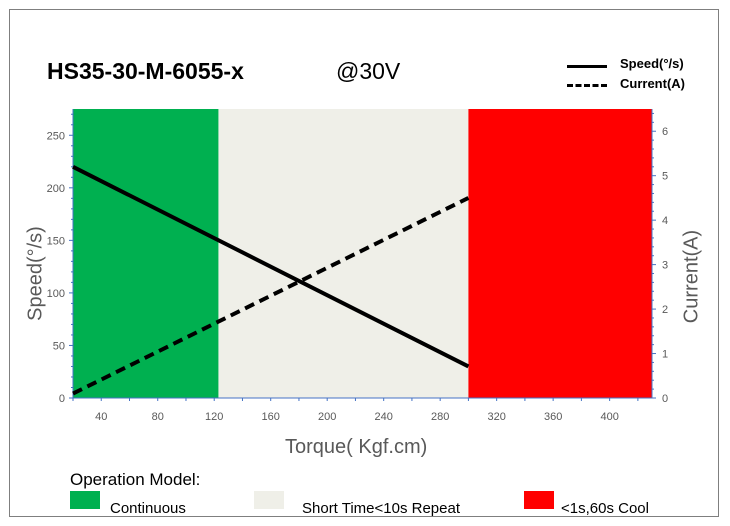 Image resolution: width=730 pixels, height=526 pixels. Describe the element at coordinates (56, 136) in the screenshot. I see `y-tick-label: 250` at that location.